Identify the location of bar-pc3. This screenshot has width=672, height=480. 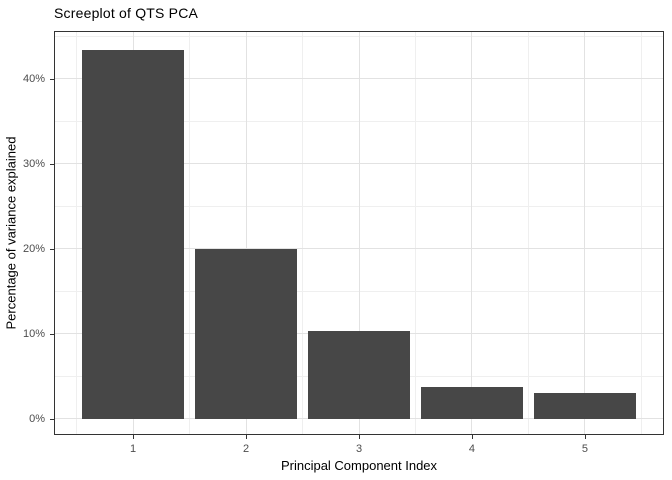
(359, 375).